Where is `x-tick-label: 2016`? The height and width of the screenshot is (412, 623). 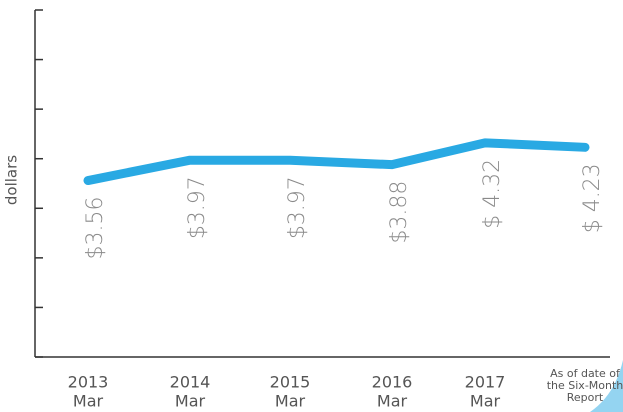 x-tick-label: 2016 is located at coordinates (392, 382).